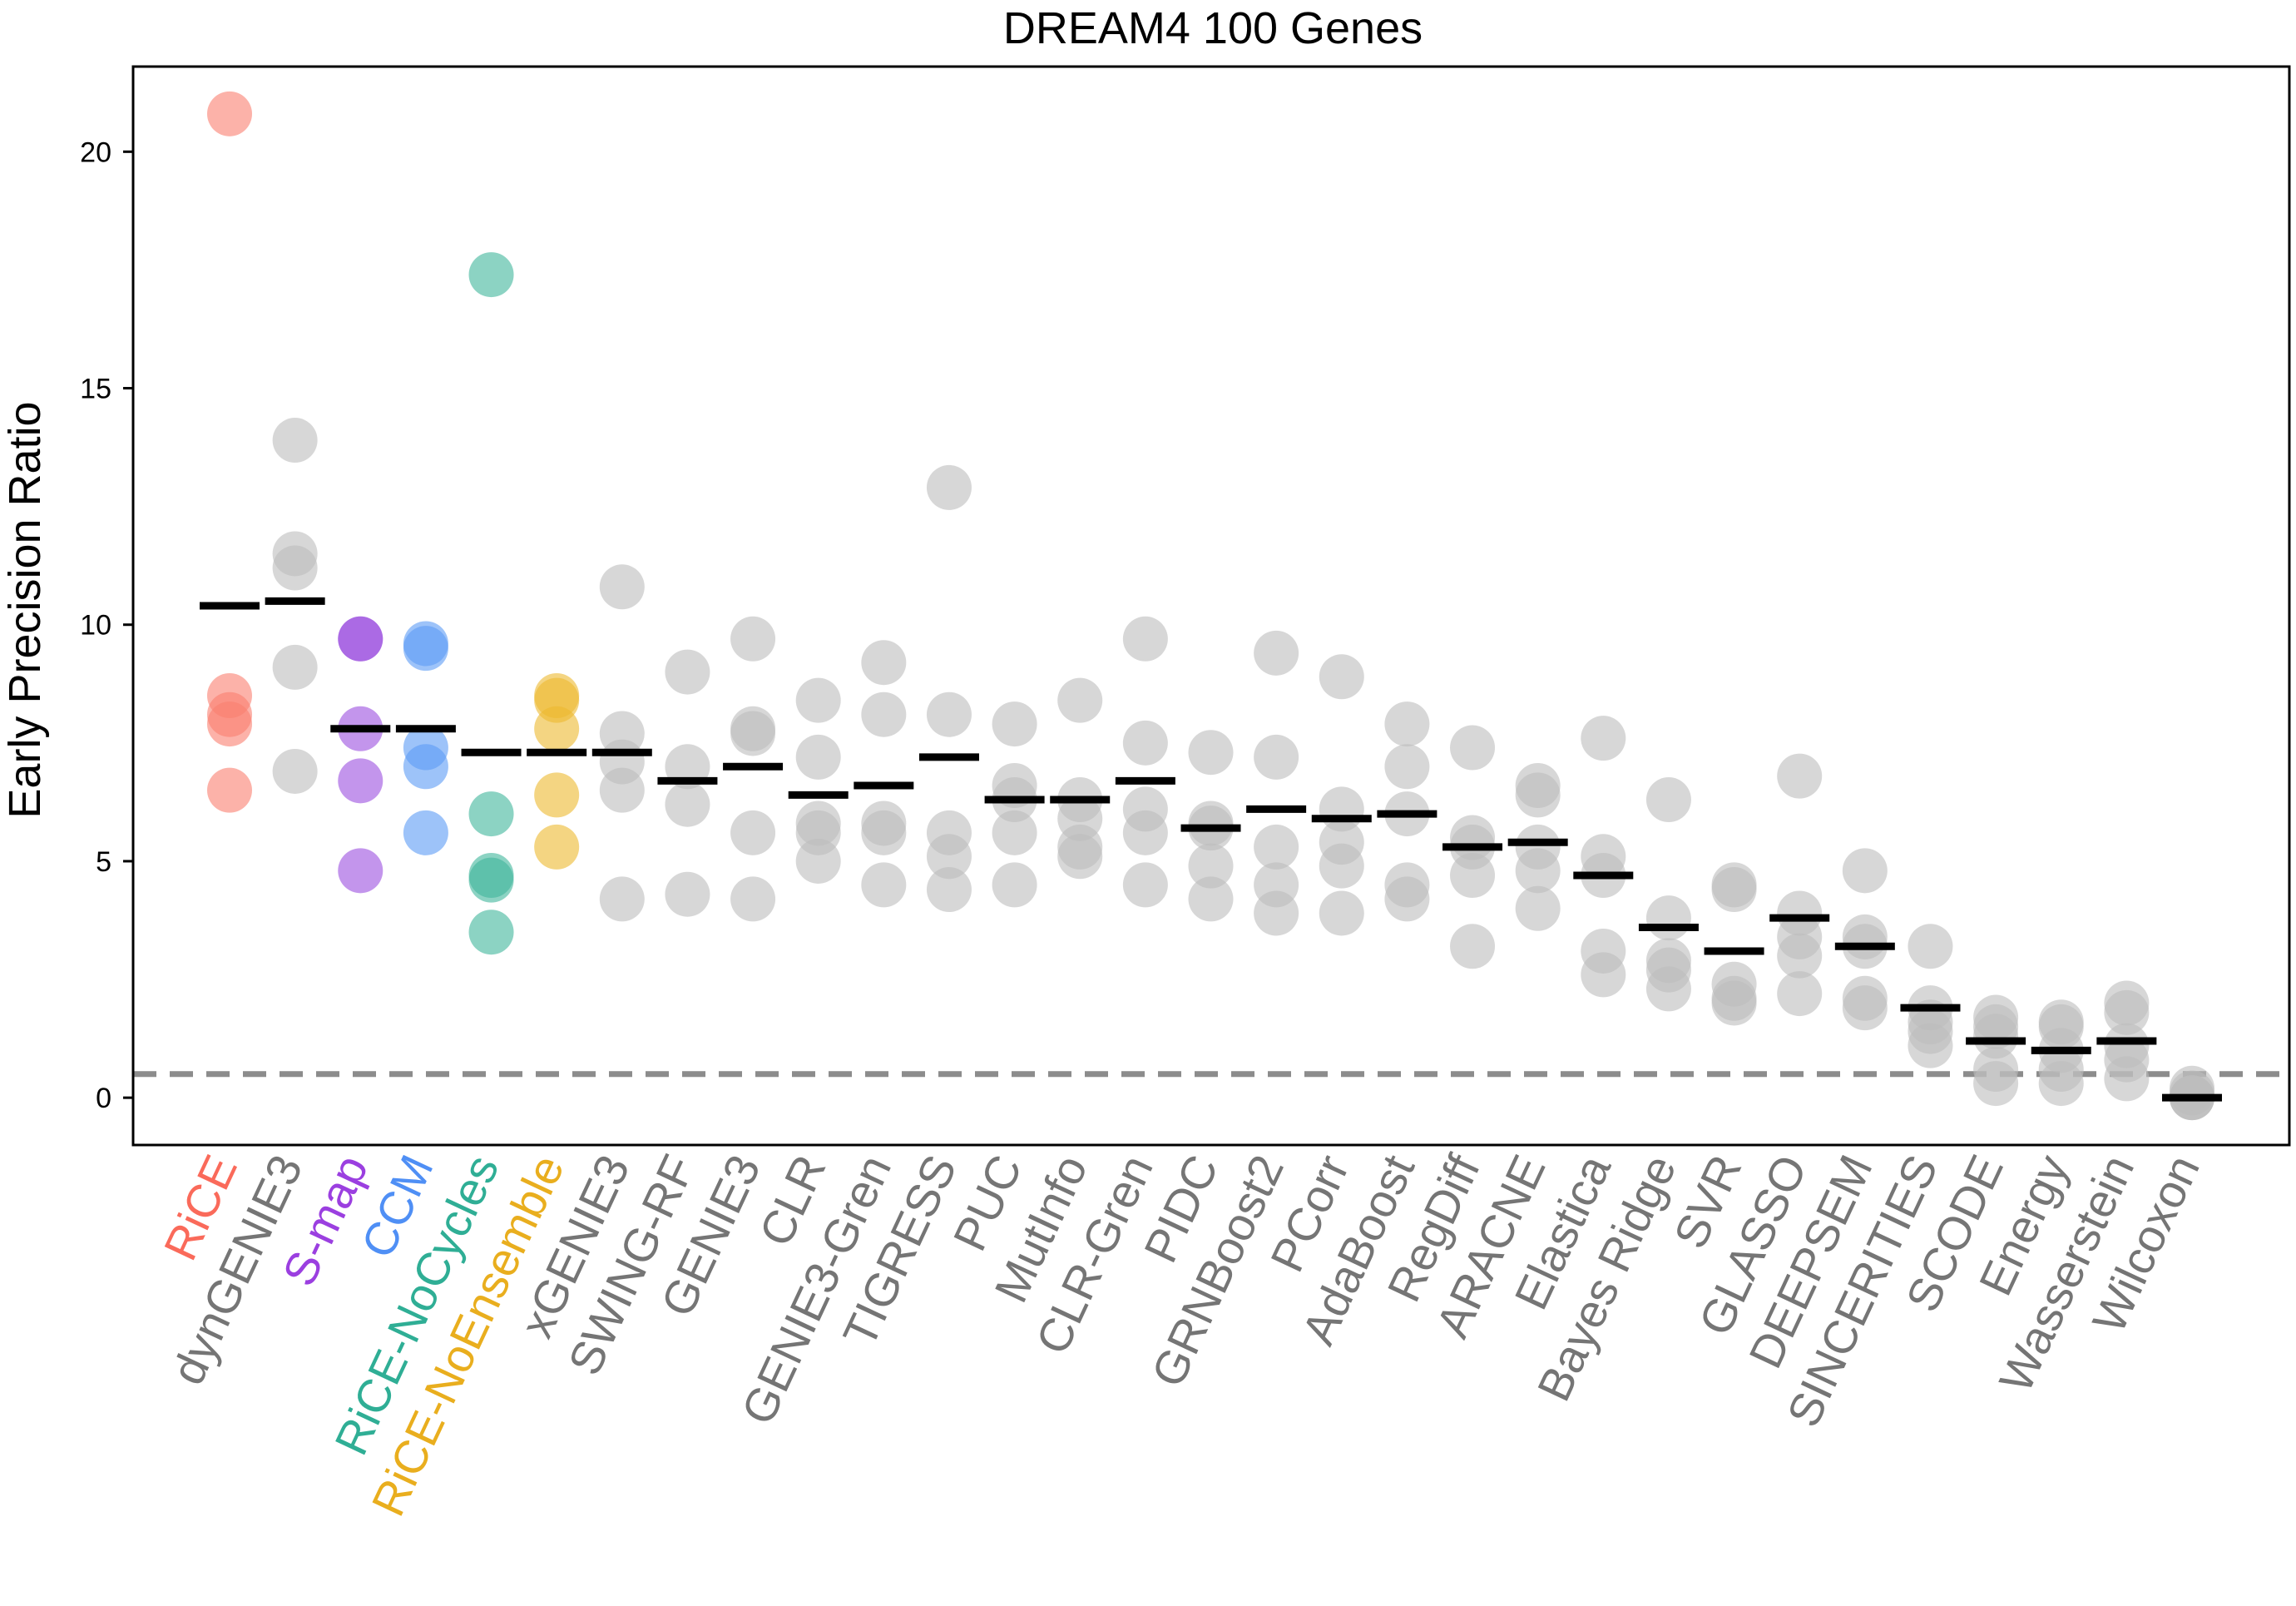 The height and width of the screenshot is (1606, 2296). What do you see at coordinates (95, 152) in the screenshot?
I see `y-tick-label: 20` at bounding box center [95, 152].